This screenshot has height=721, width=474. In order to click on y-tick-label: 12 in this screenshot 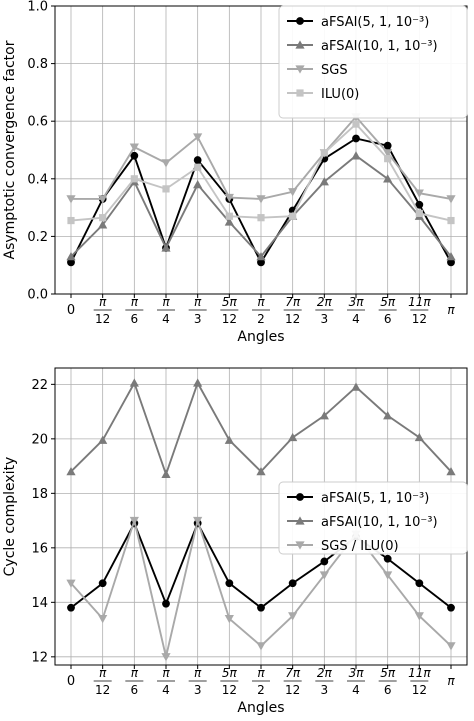, I will do `click(39, 657)`.